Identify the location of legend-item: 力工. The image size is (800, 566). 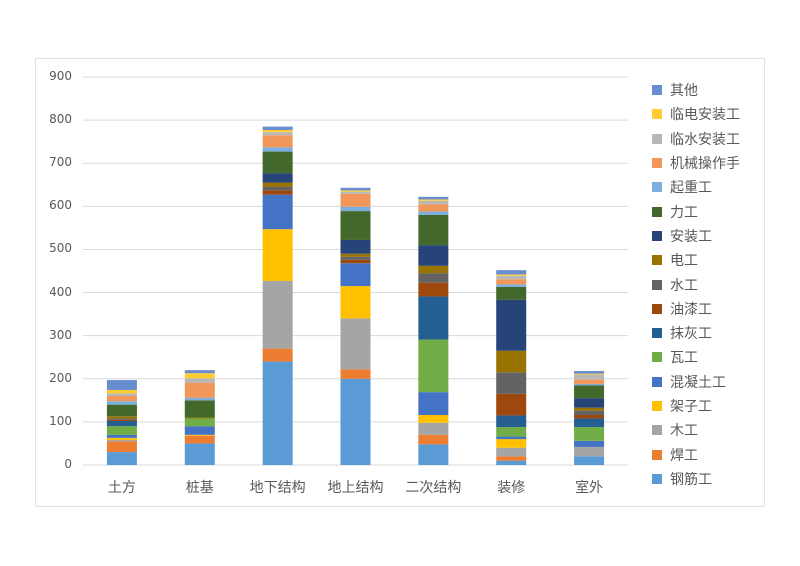
(696, 211).